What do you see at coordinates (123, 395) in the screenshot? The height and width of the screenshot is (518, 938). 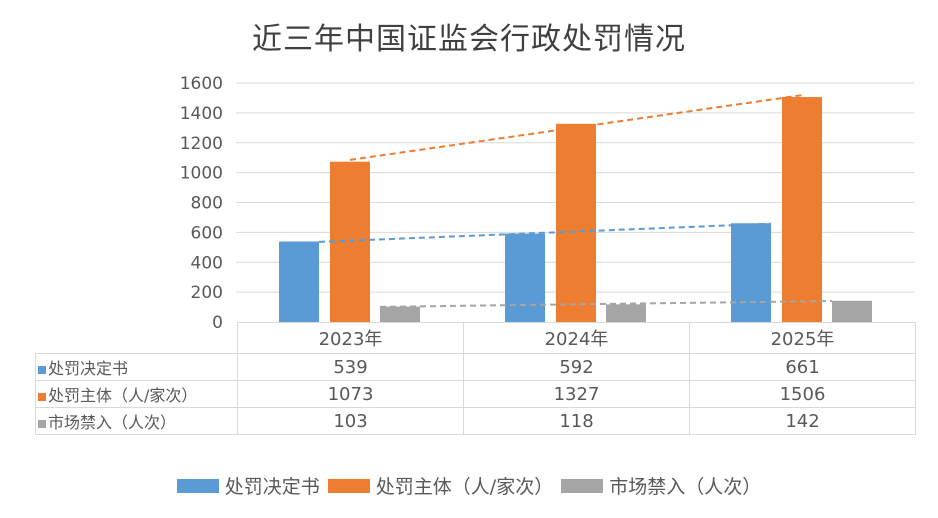 I see `series-label: 处罚主体（人/家次）` at bounding box center [123, 395].